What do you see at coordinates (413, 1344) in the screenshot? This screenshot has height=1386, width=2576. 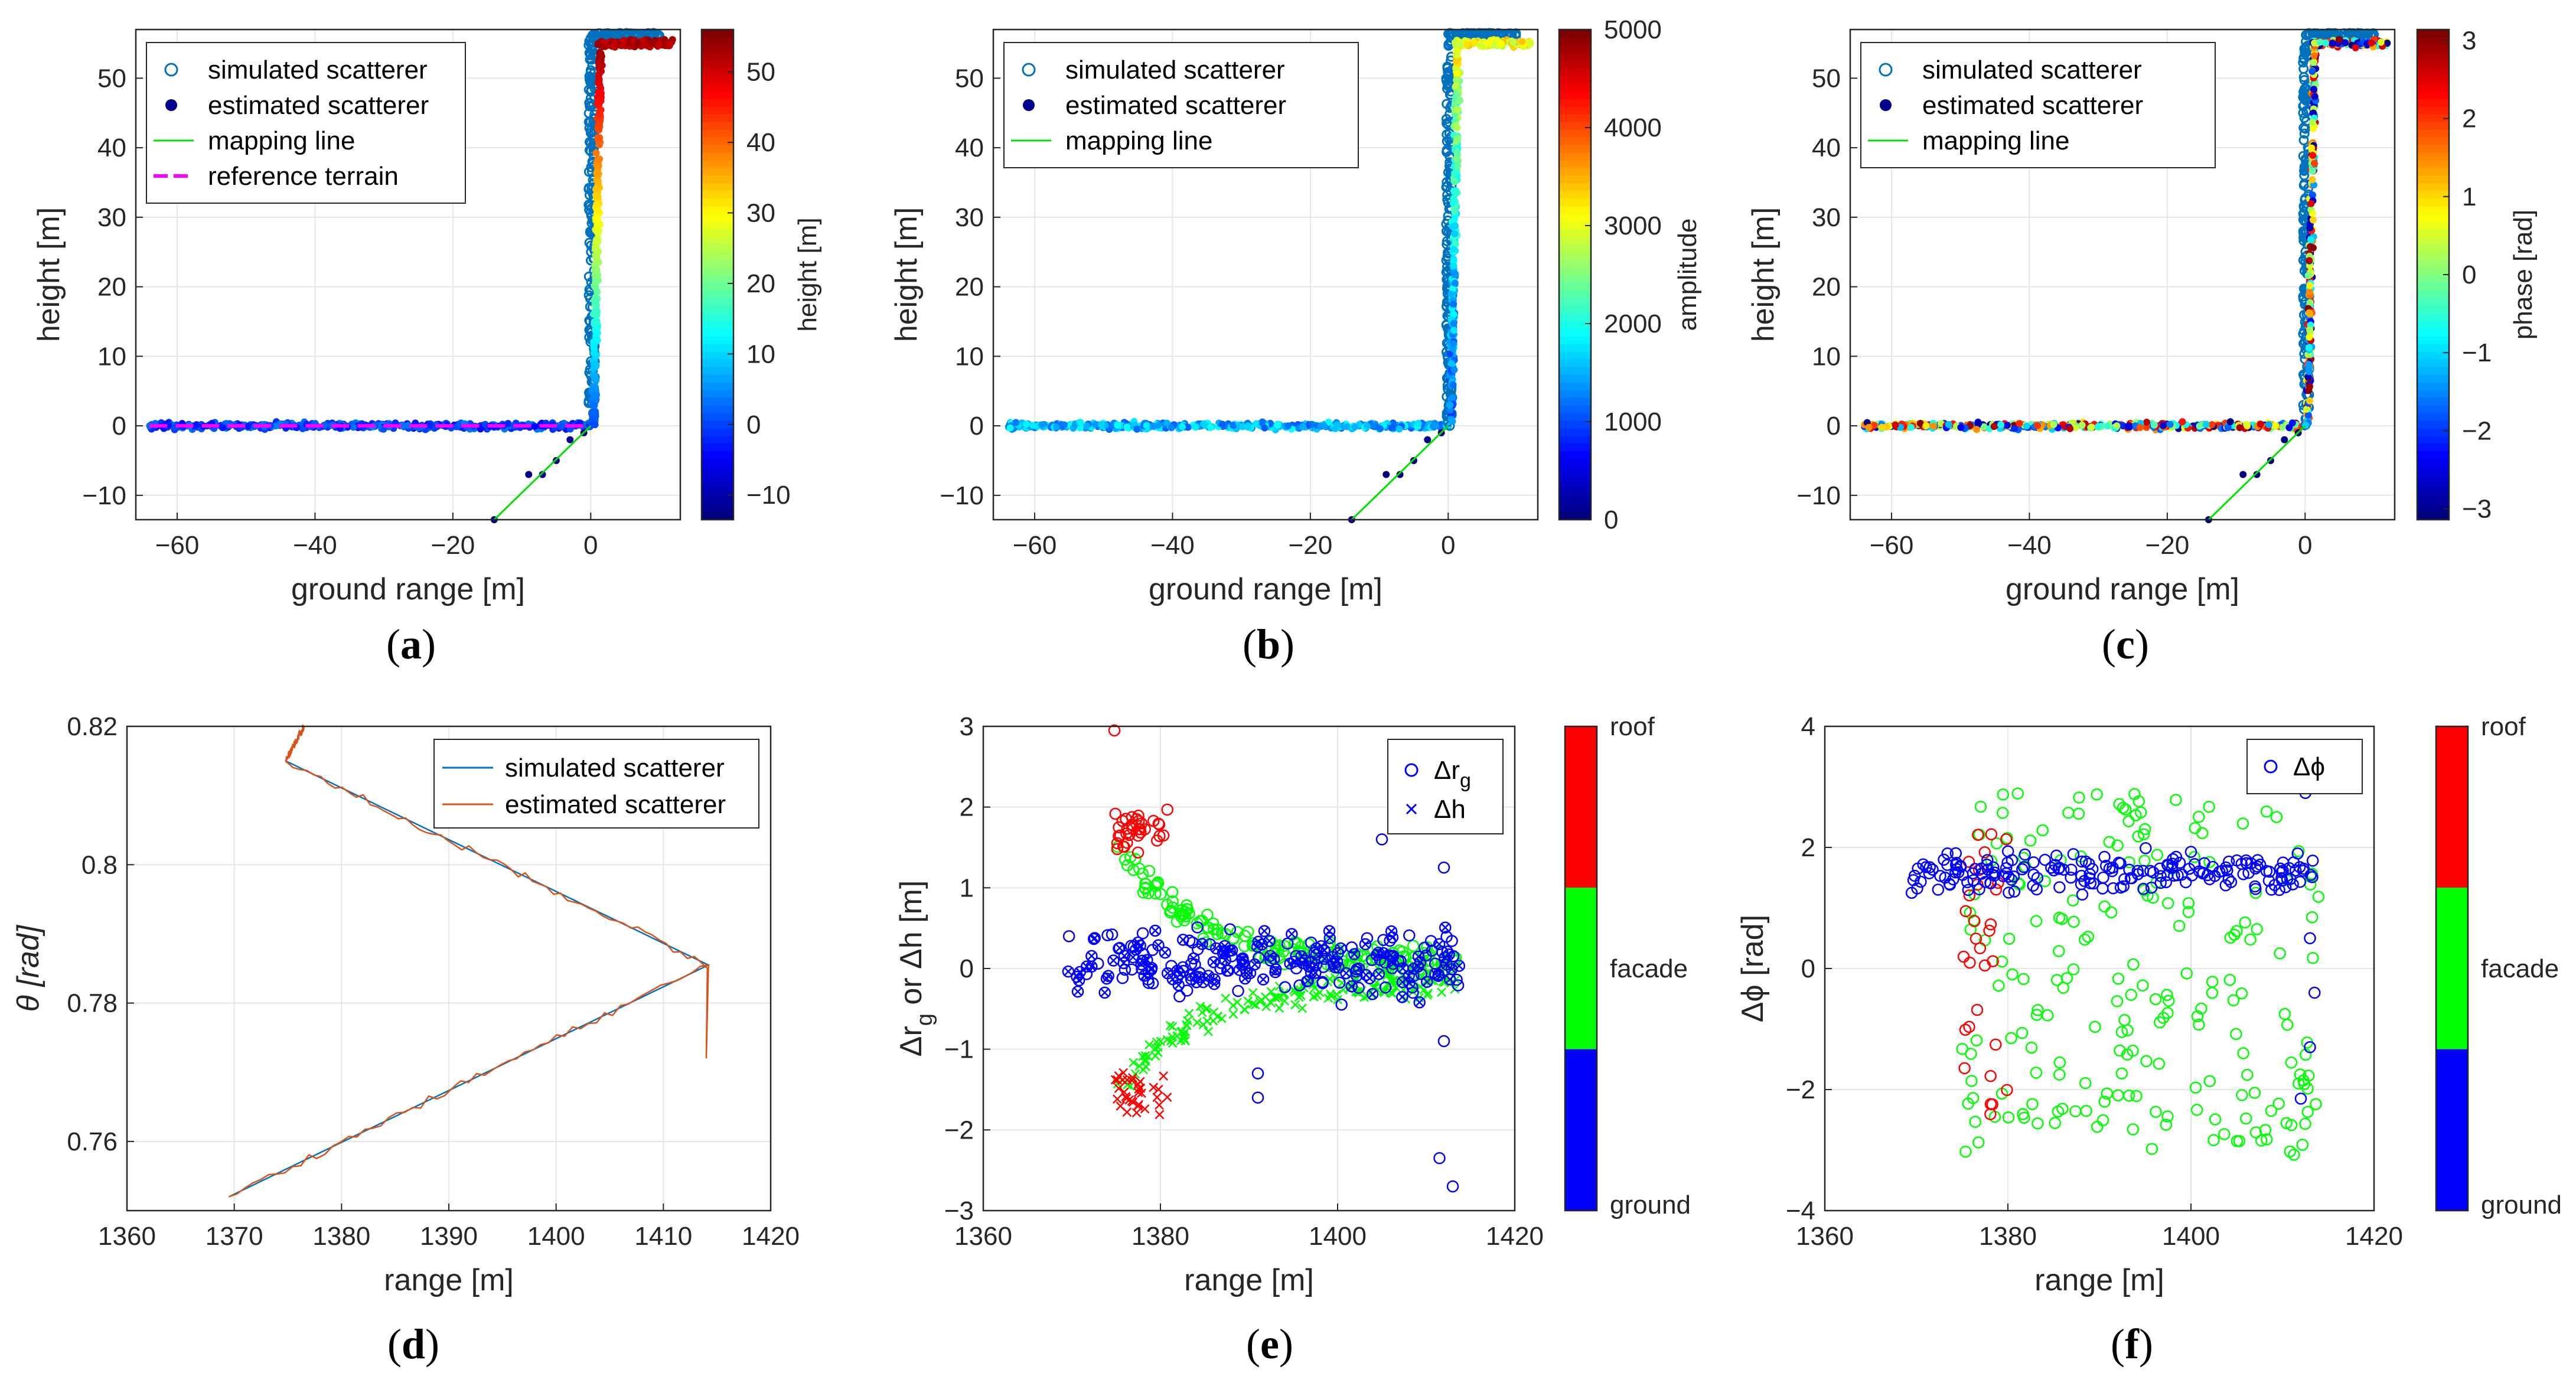 I see `panel-caption: (d)` at bounding box center [413, 1344].